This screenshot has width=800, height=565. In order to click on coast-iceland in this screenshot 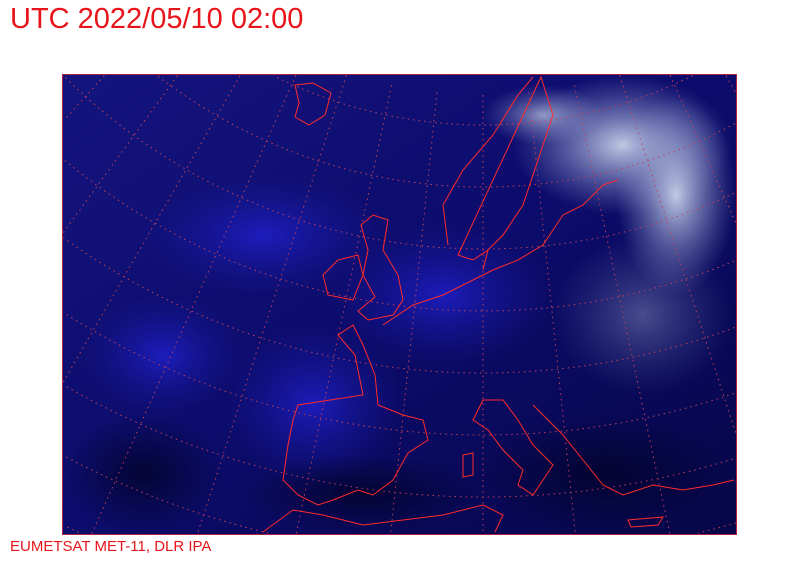, I will do `click(313, 104)`.